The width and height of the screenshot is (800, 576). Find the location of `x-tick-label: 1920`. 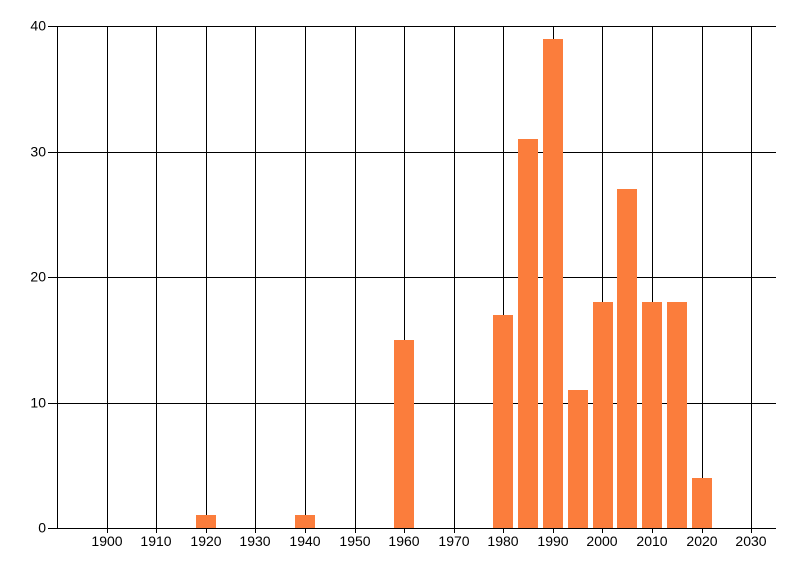

x-tick-label: 1920 is located at coordinates (206, 541).